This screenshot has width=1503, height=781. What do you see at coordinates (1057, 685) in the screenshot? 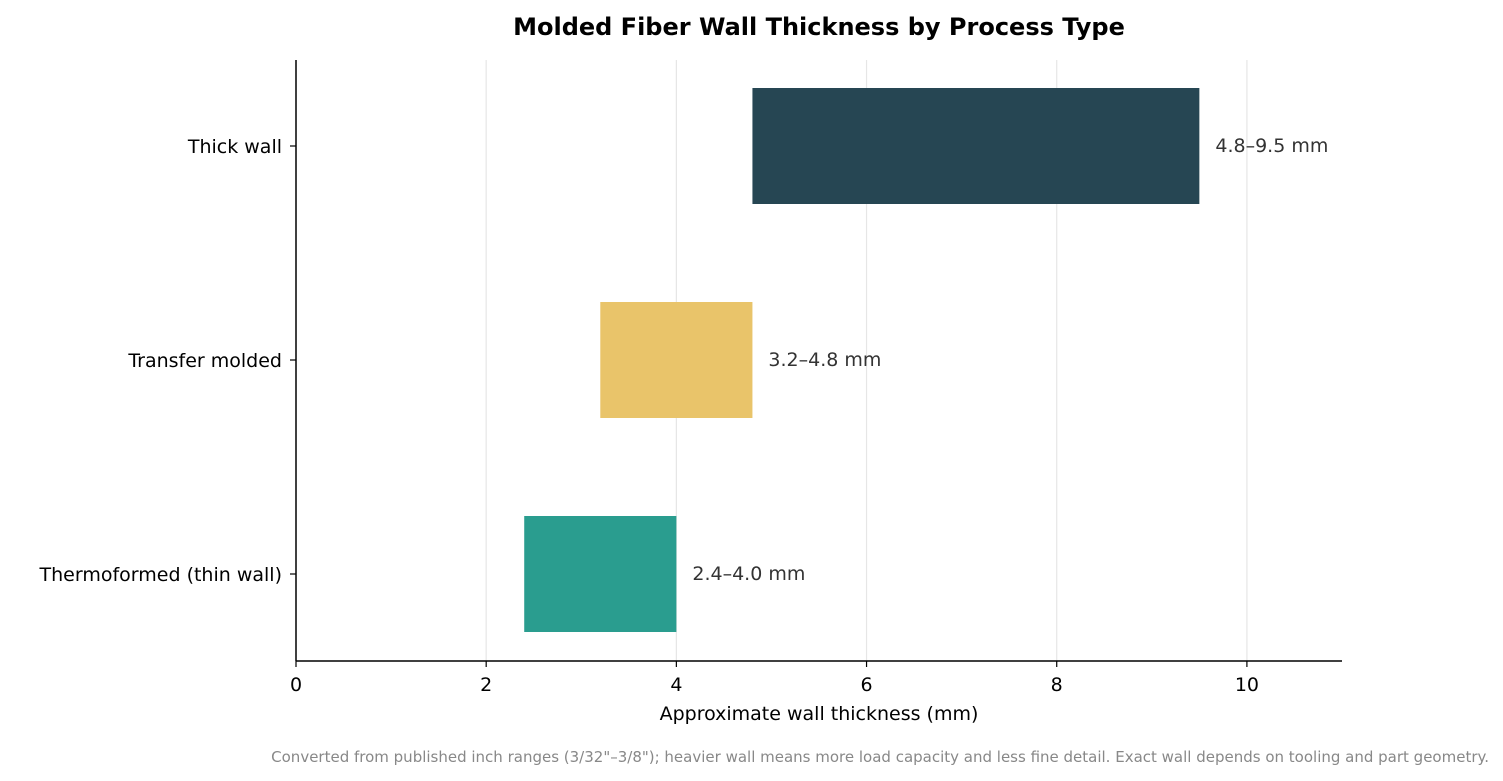
I see `x-tick-label: 8` at bounding box center [1057, 685].